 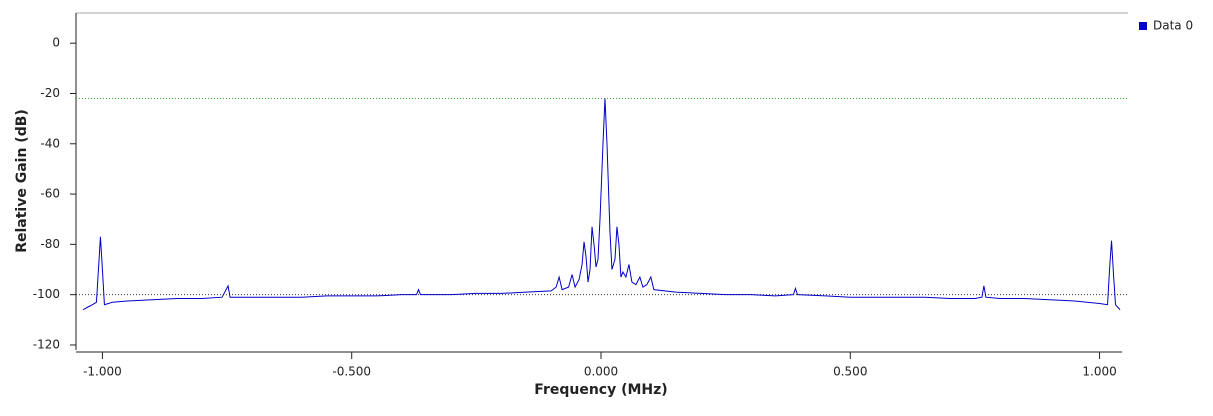 What do you see at coordinates (850, 372) in the screenshot?
I see `x-tick-label: 0.500` at bounding box center [850, 372].